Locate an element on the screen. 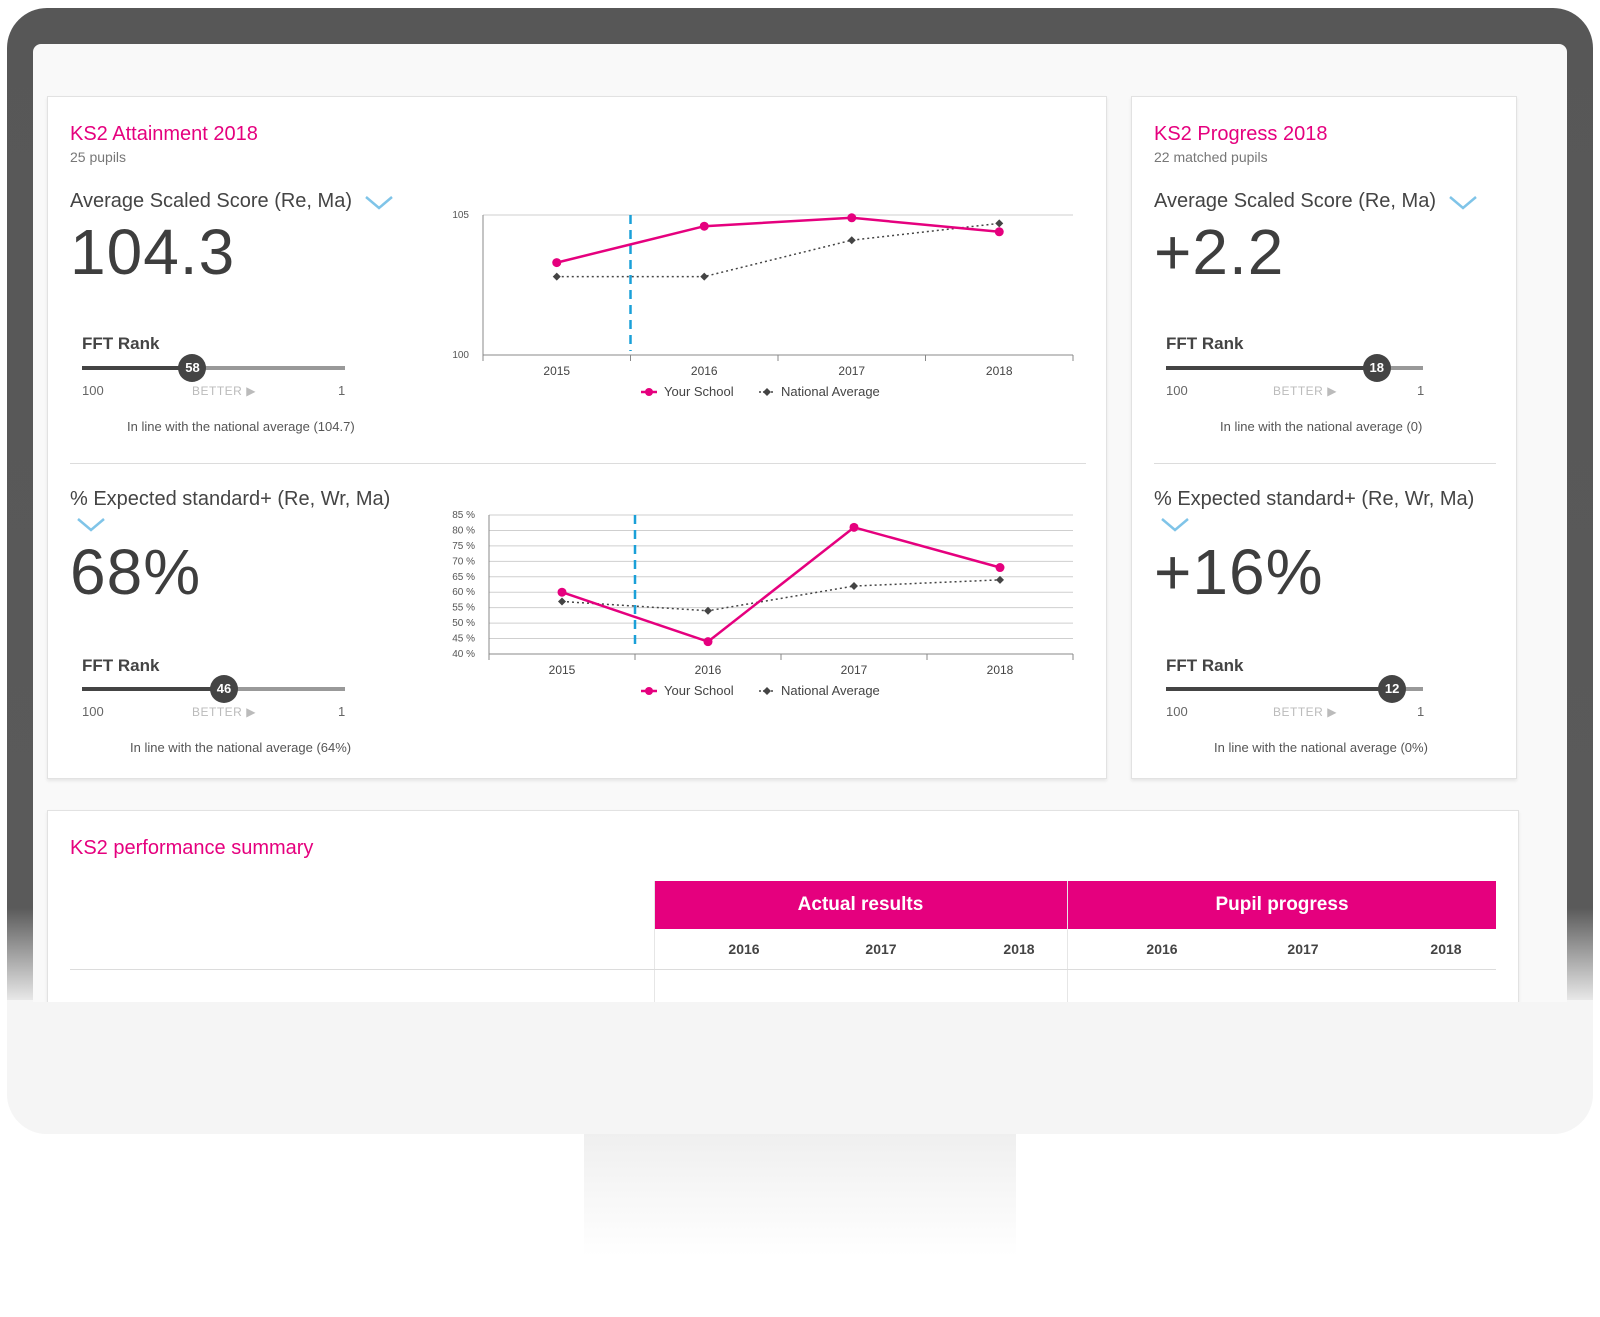 The height and width of the screenshot is (1317, 1600). y-tick-label: 75 % is located at coordinates (463, 546).